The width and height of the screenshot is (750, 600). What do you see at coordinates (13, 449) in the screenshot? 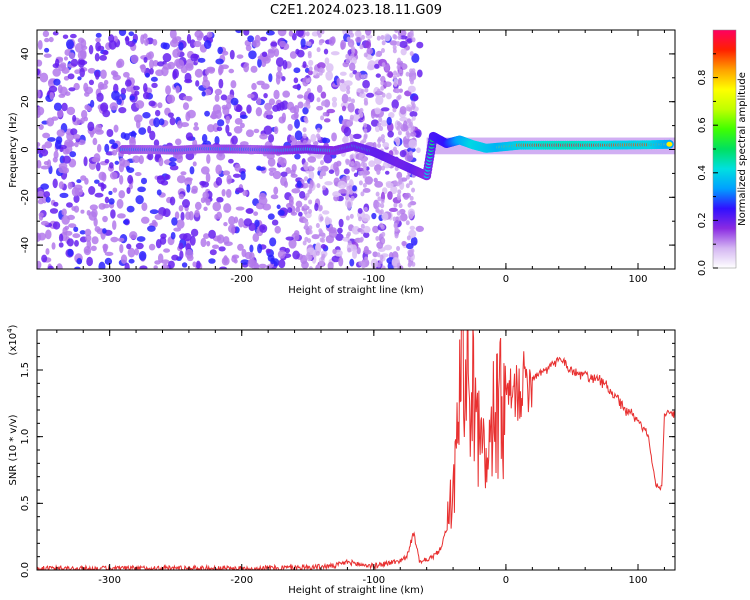
I see `snr-y-label: SNR (10 * v/v)` at bounding box center [13, 449].